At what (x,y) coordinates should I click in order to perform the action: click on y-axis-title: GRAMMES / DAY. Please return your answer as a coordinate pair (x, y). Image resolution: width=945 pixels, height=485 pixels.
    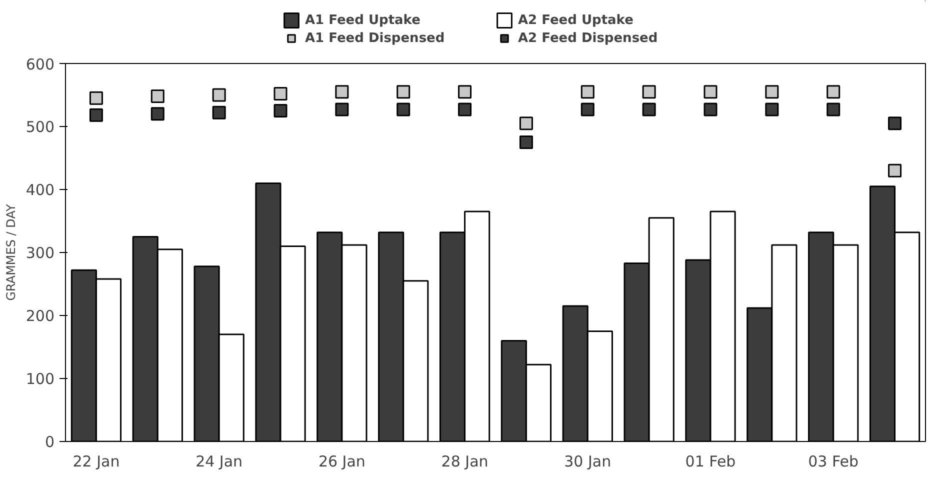
    Looking at the image, I should click on (11, 252).